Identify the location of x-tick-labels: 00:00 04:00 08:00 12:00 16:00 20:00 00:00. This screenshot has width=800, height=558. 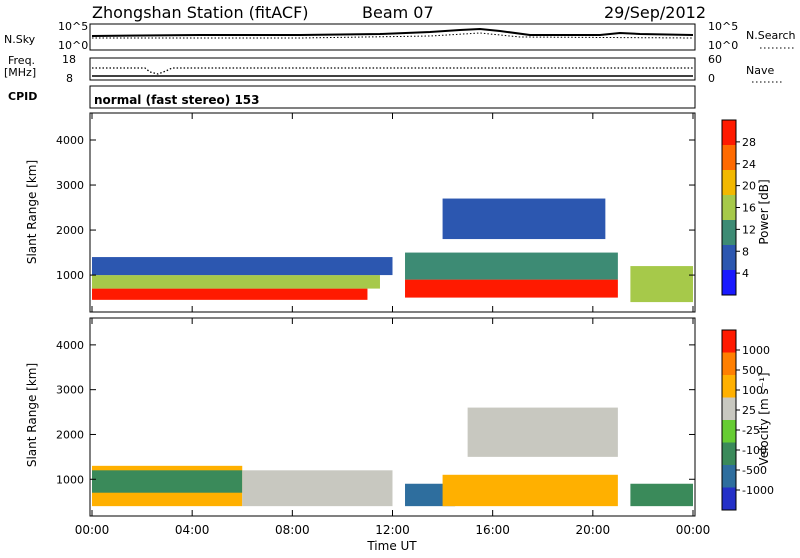
(393, 530).